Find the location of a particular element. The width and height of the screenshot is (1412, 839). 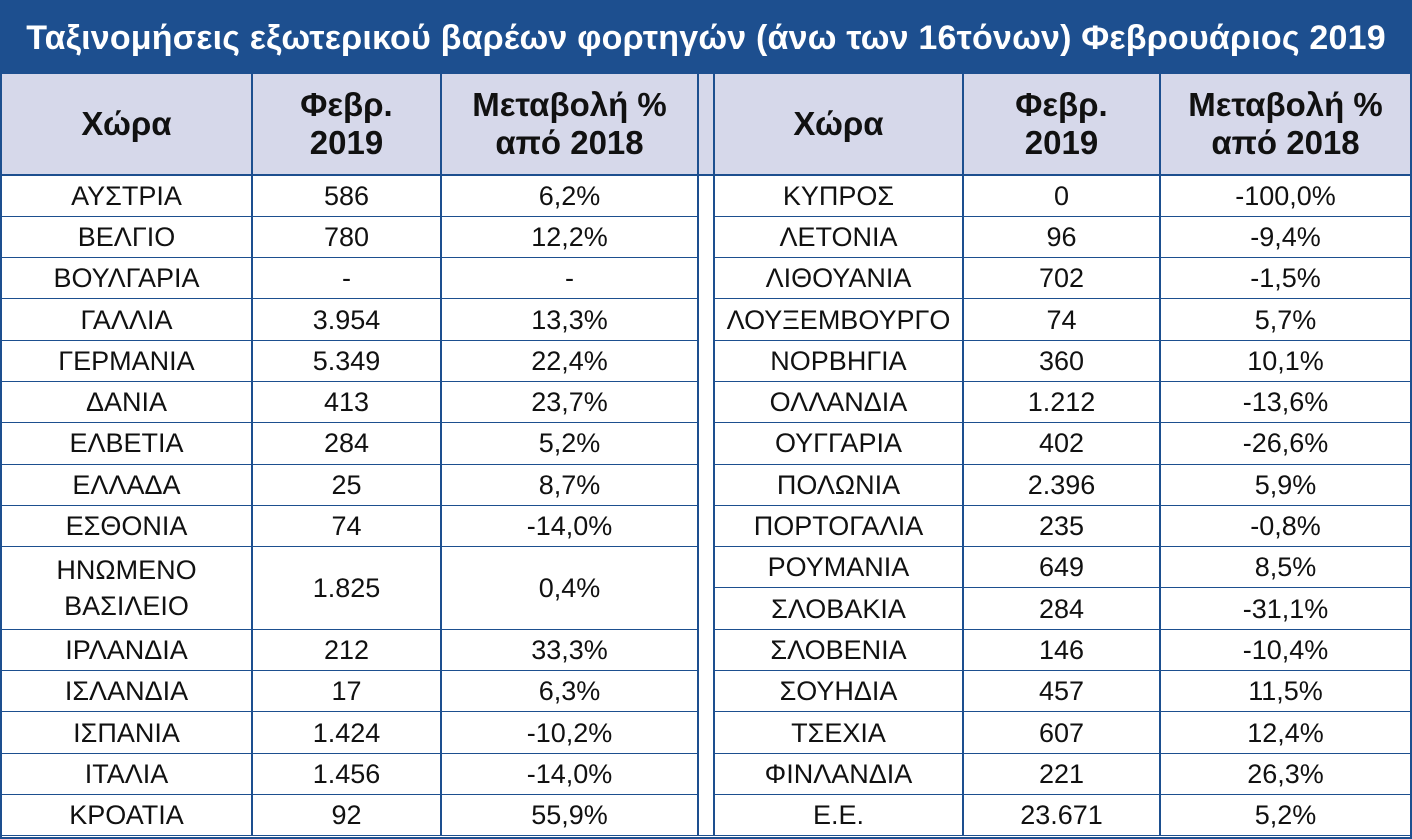

table-row: ΙΣΠΑΝΙΑ 1.424 -10,2% ΤΣΕΧΙΑ 607 12,4% is located at coordinates (706, 732).